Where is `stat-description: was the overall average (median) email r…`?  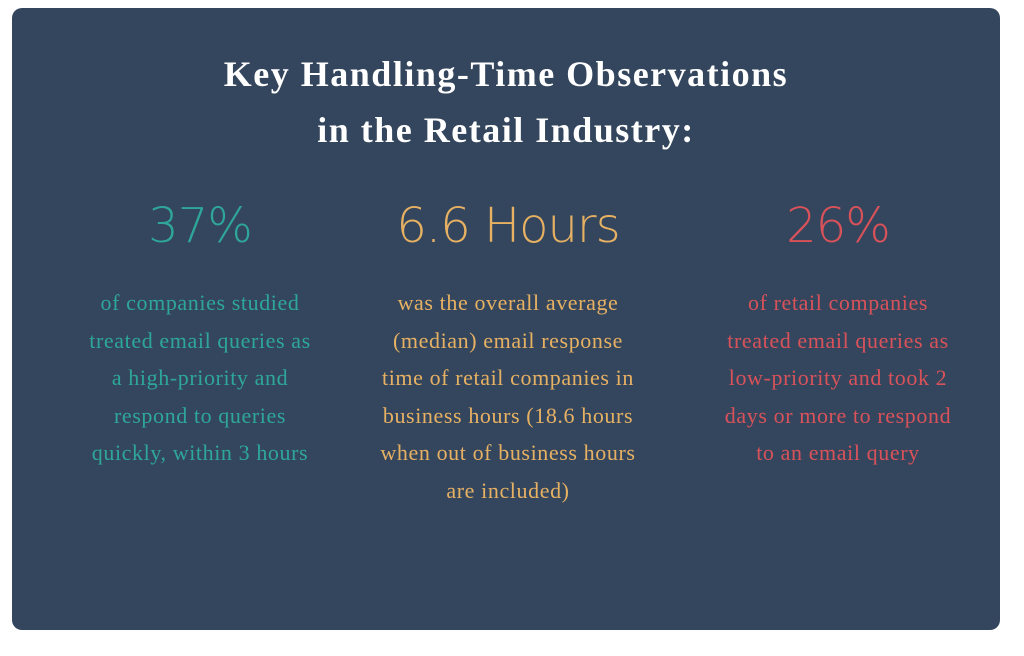 stat-description: was the overall average (median) email r… is located at coordinates (508, 396).